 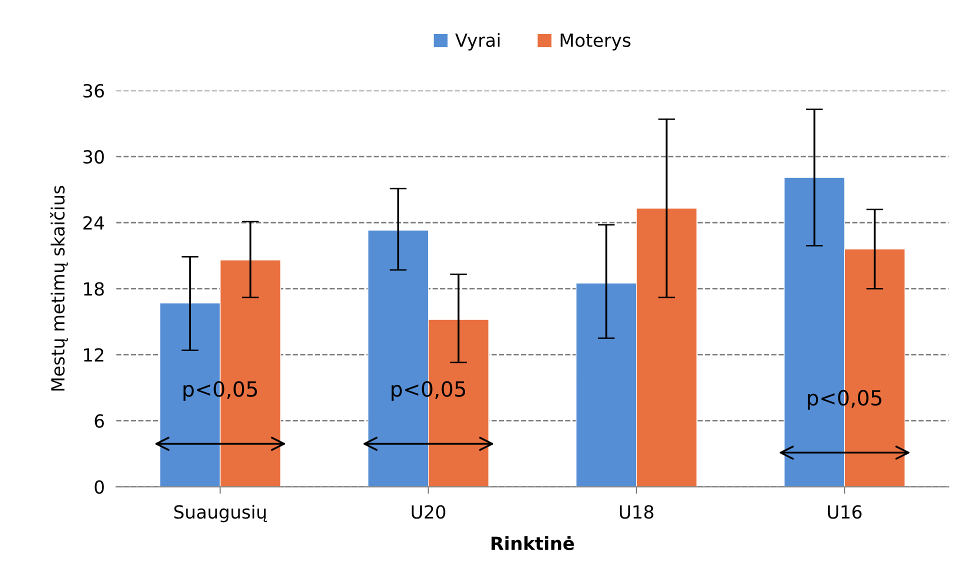 What do you see at coordinates (93, 157) in the screenshot?
I see `y-tick-label: 30` at bounding box center [93, 157].